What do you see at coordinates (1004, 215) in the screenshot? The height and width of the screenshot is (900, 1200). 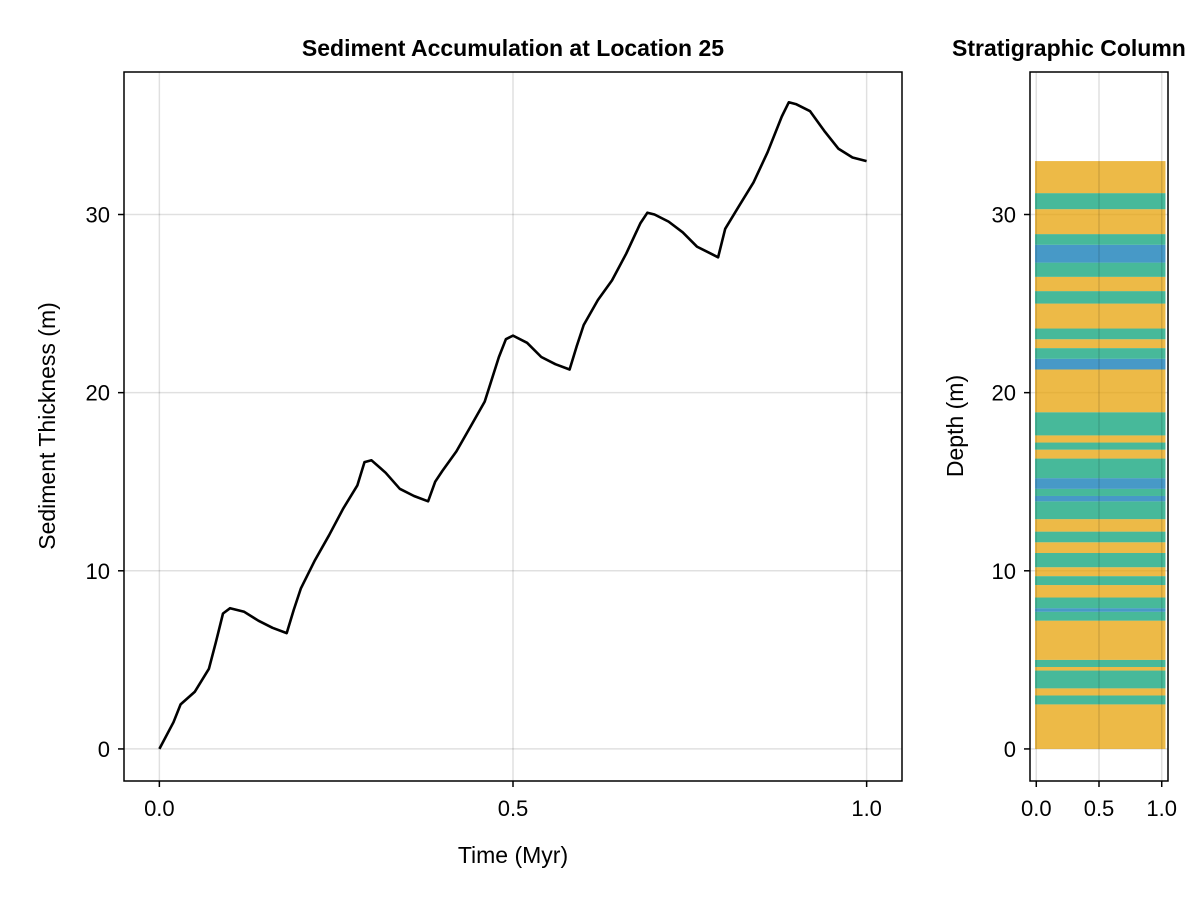 I see `right-y-tick-label: 30` at bounding box center [1004, 215].